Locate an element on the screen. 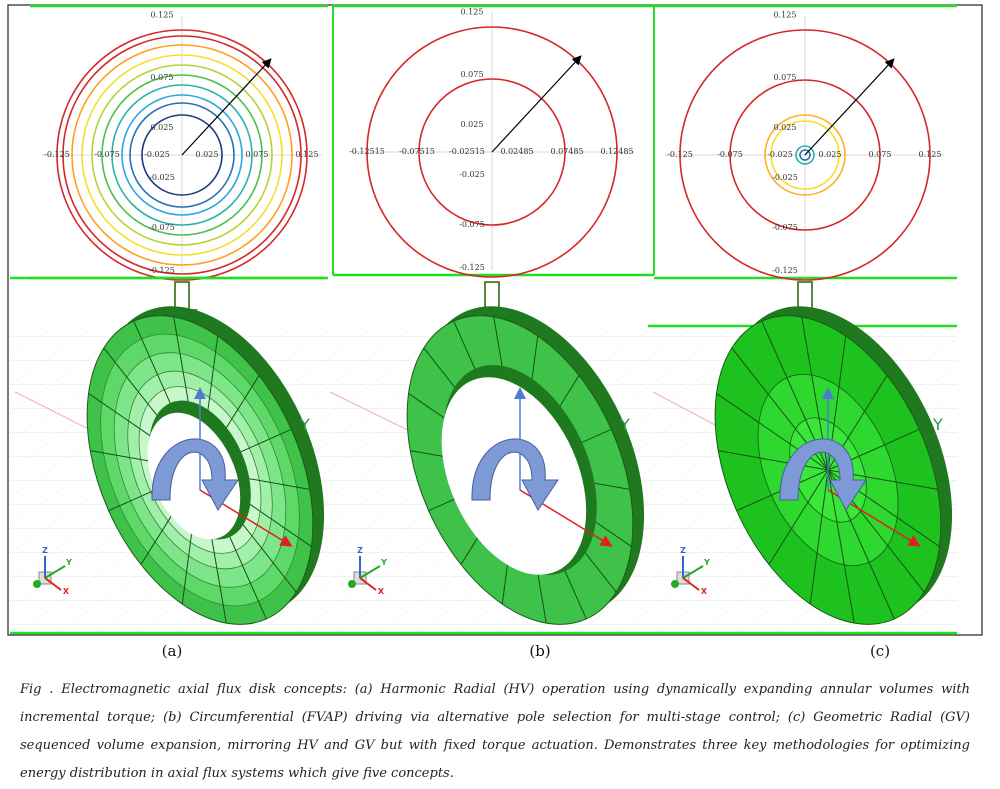 The image size is (1000, 789). panel-label: (b) is located at coordinates (539, 651).